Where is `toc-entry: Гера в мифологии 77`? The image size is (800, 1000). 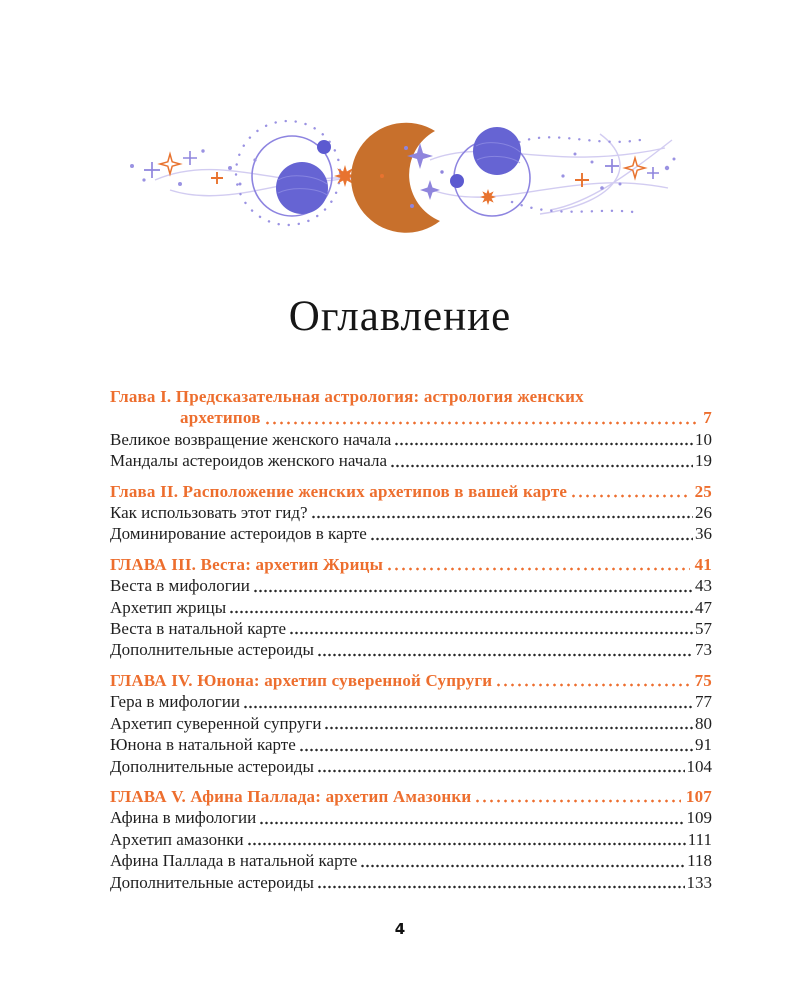
toc-entry: Гера в мифологии 77 is located at coordinates (411, 702).